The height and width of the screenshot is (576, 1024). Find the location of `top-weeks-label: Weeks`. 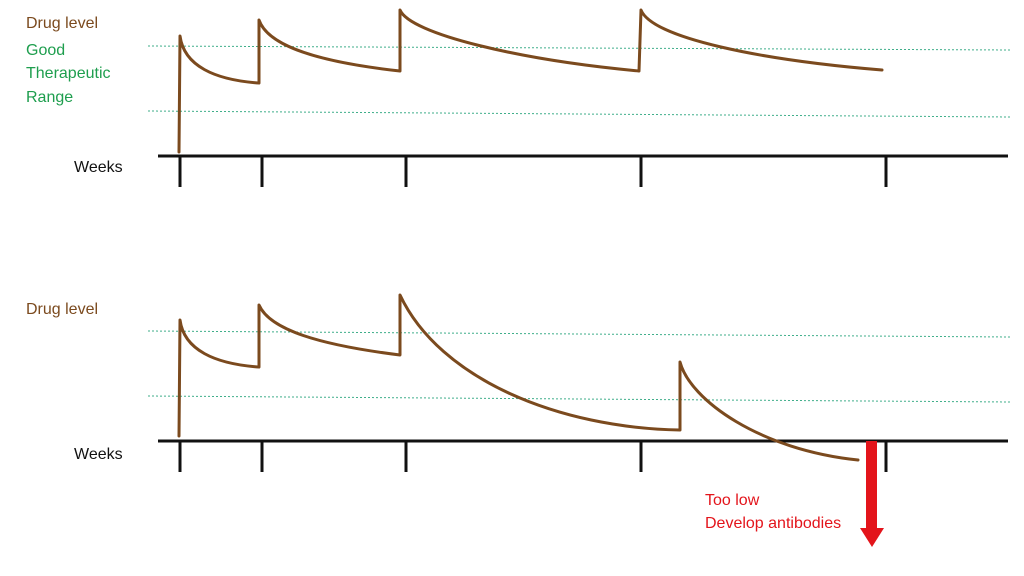

top-weeks-label: Weeks is located at coordinates (98, 167).